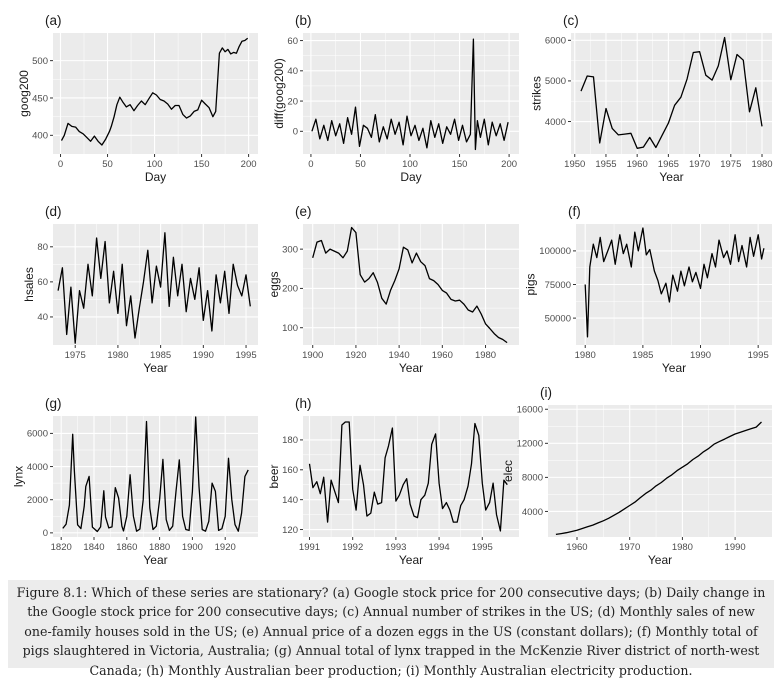  Describe the element at coordinates (290, 440) in the screenshot. I see `y-tick-label: 180` at that location.